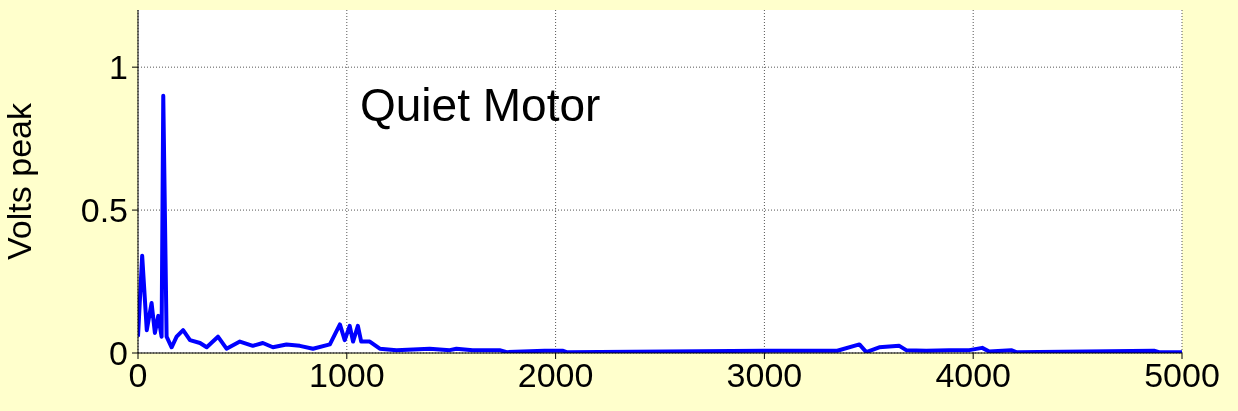 The height and width of the screenshot is (411, 1238). What do you see at coordinates (973, 375) in the screenshot?
I see `x-tick-label: 4000` at bounding box center [973, 375].